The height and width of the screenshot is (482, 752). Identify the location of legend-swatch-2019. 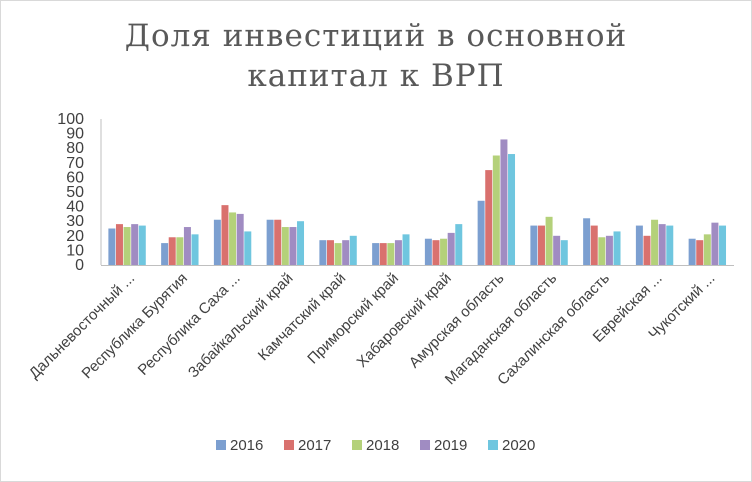
(425, 445).